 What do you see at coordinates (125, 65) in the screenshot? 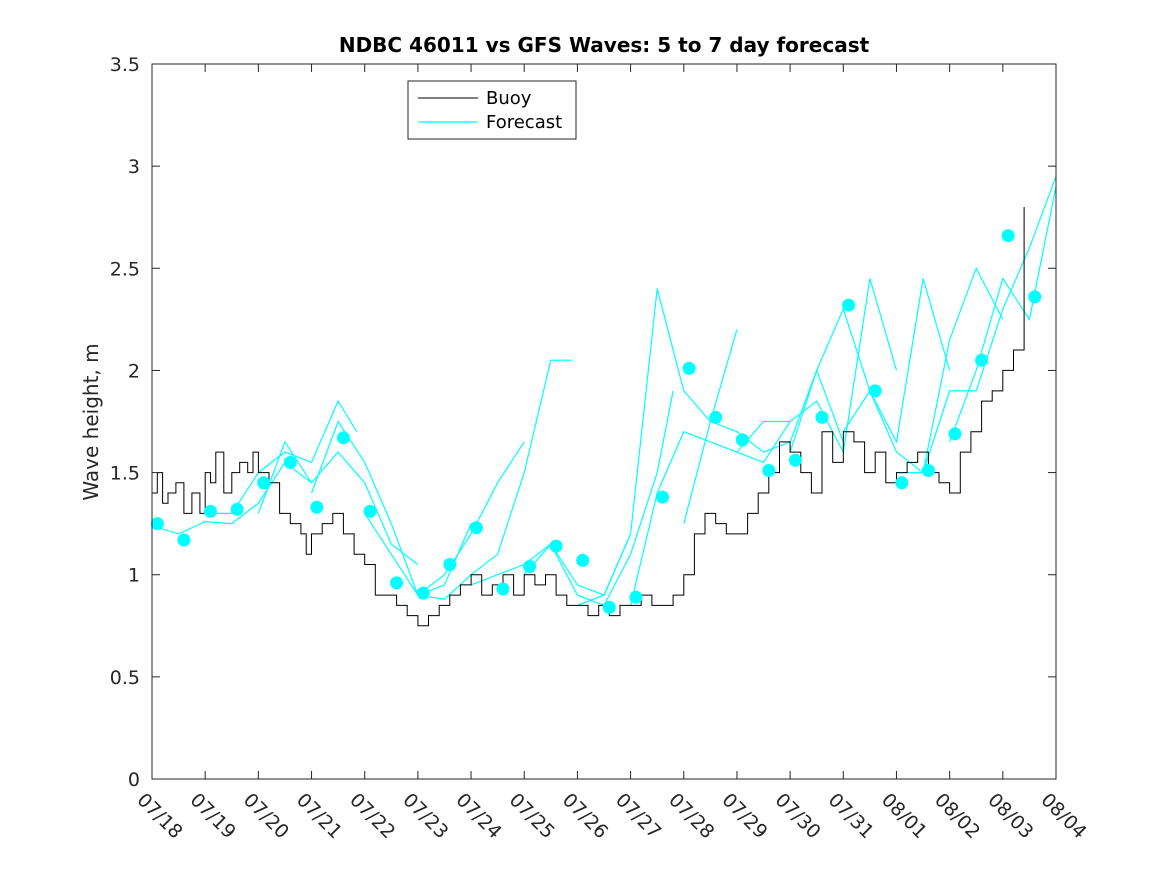
I see `y-tick-label: 3.5` at bounding box center [125, 65].